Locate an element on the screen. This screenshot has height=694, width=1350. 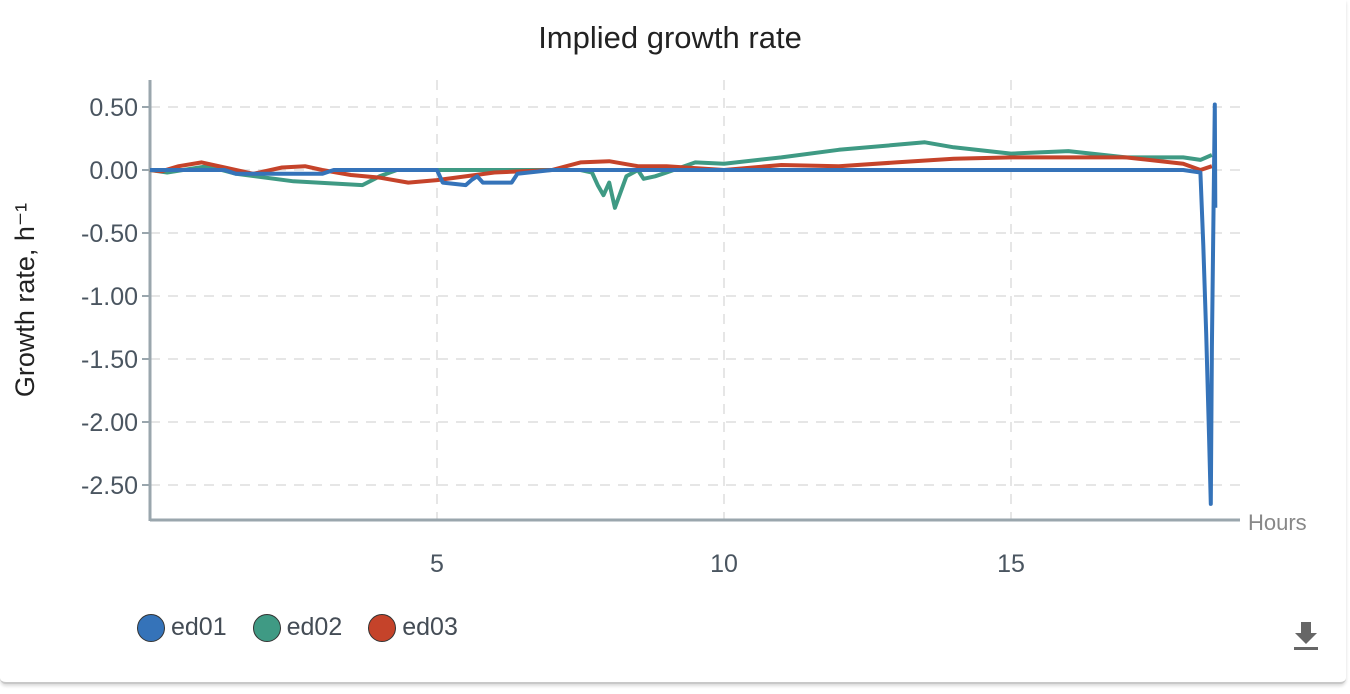
x-tick-label: 10 is located at coordinates (724, 564).